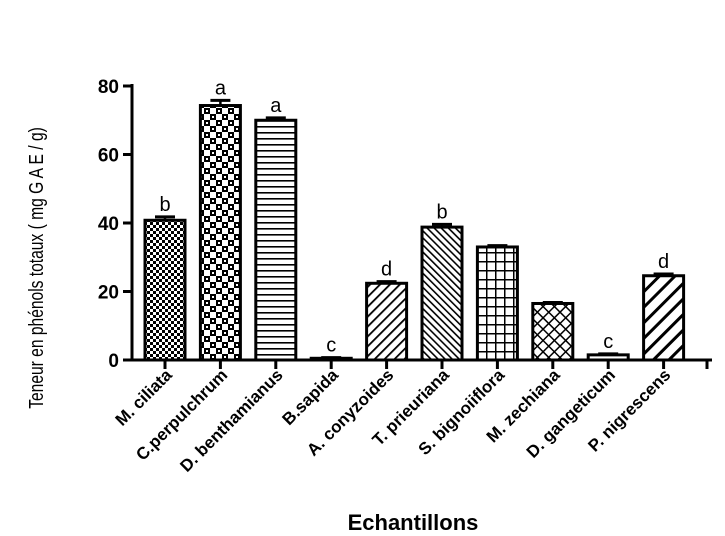 Image resolution: width=725 pixels, height=536 pixels. What do you see at coordinates (108, 224) in the screenshot?
I see `y-tick-label: 40` at bounding box center [108, 224].